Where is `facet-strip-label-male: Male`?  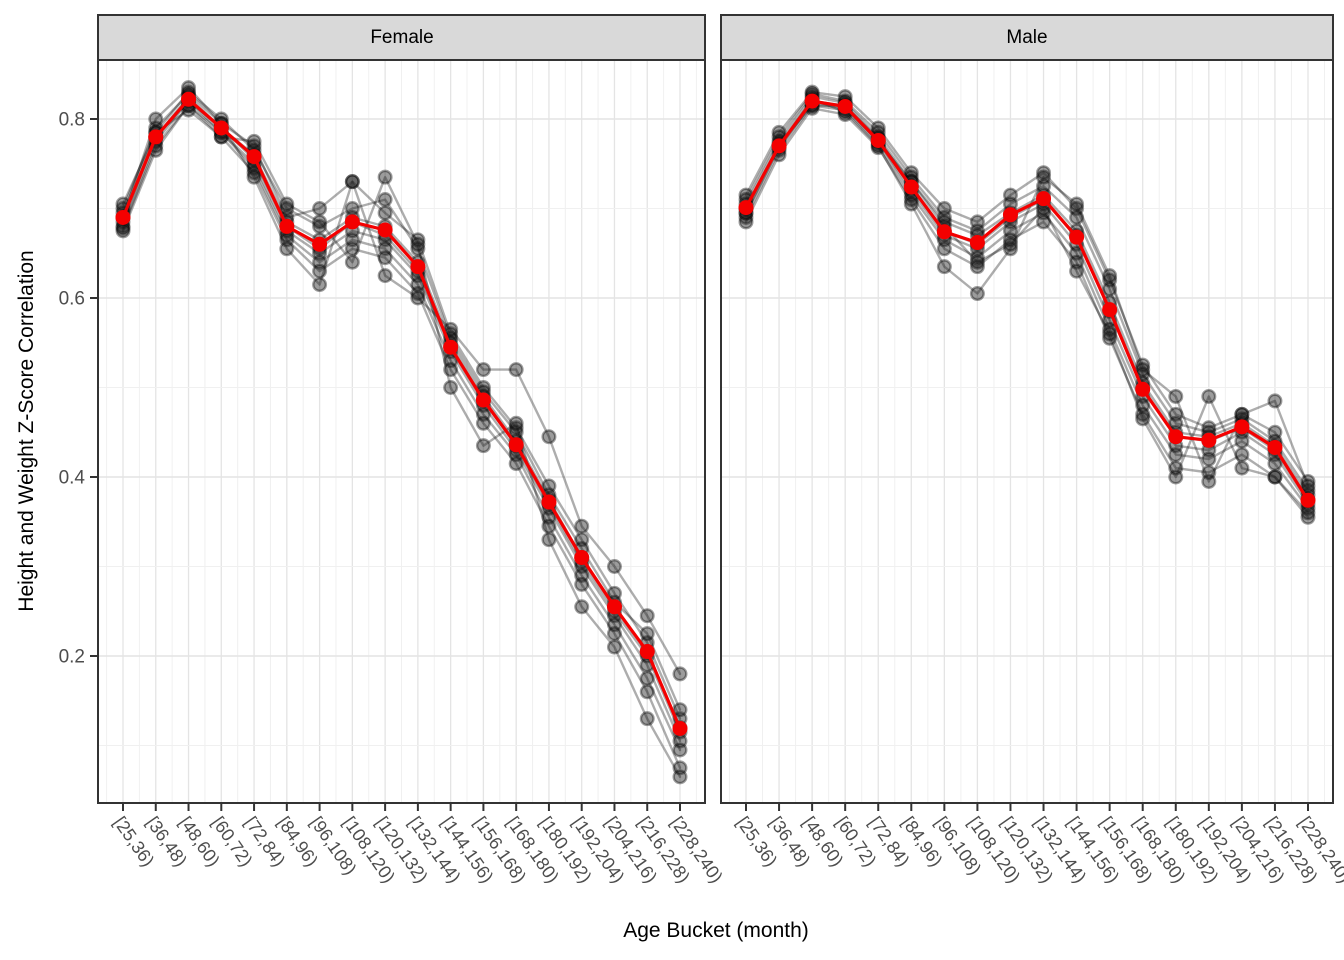 facet-strip-label-male: Male is located at coordinates (1027, 37).